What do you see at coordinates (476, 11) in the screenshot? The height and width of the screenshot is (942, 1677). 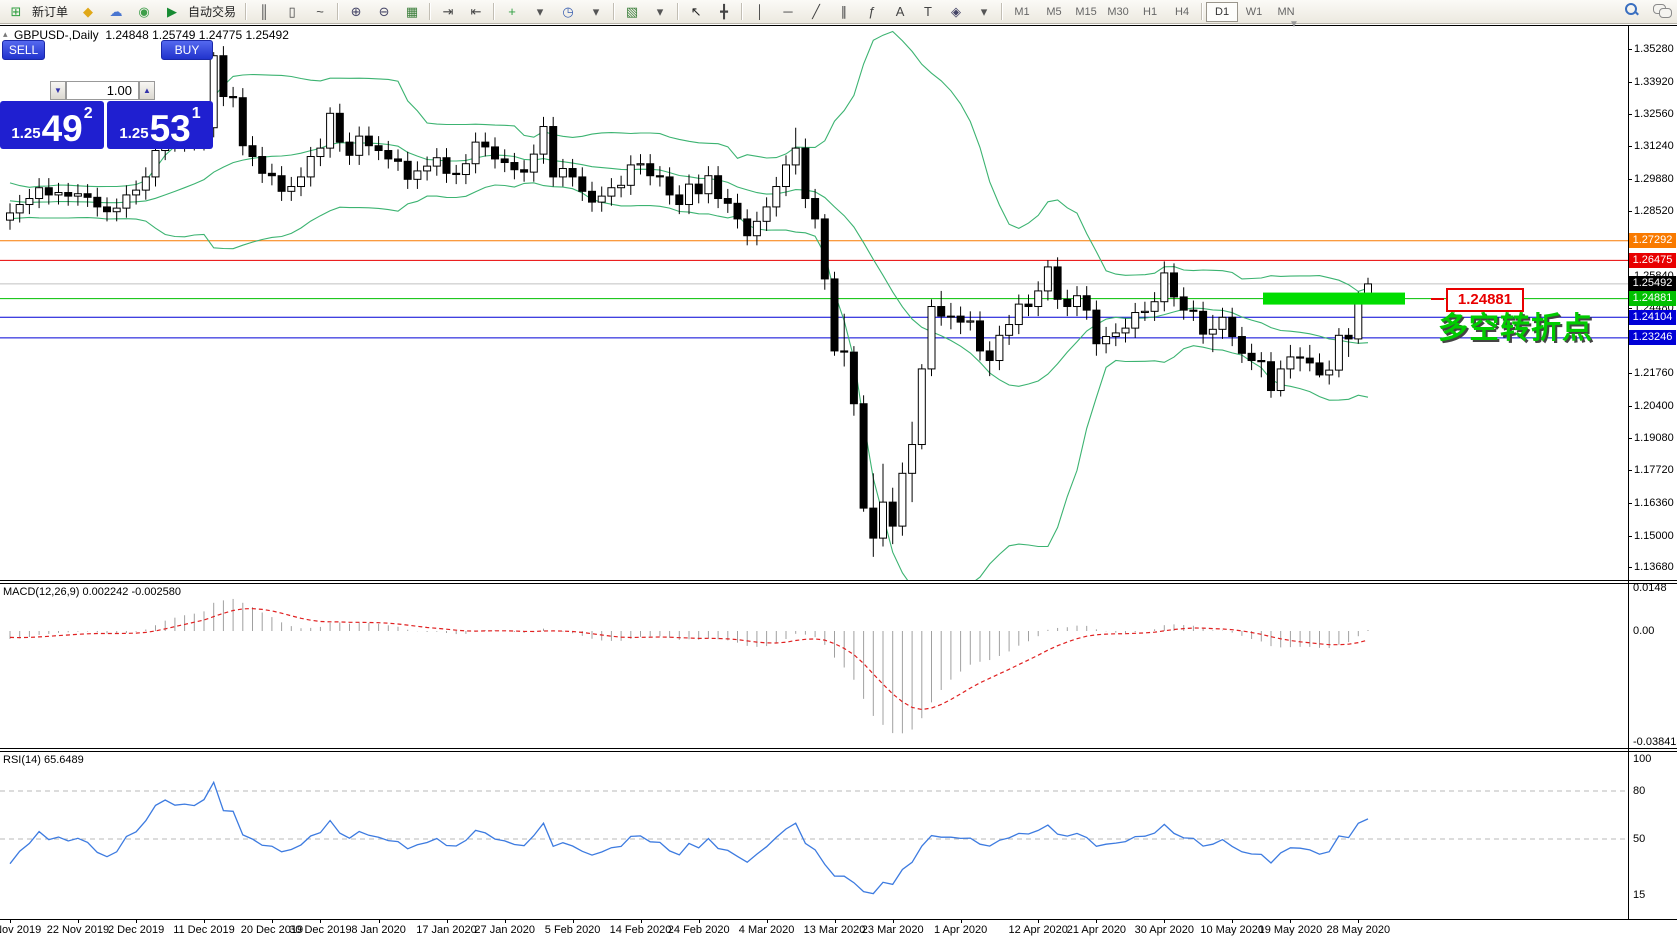 I see `chart-shift-button: ⇤` at bounding box center [476, 11].